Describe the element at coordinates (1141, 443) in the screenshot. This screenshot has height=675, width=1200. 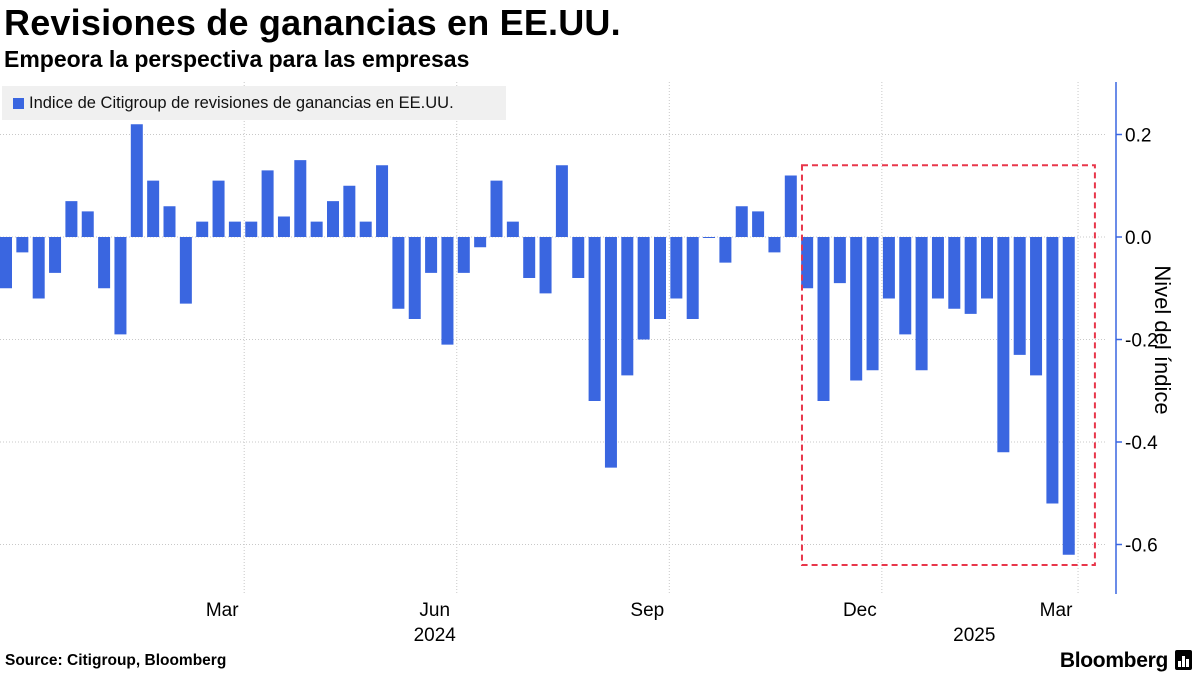
I see `y-tick-label: -0.4` at that location.